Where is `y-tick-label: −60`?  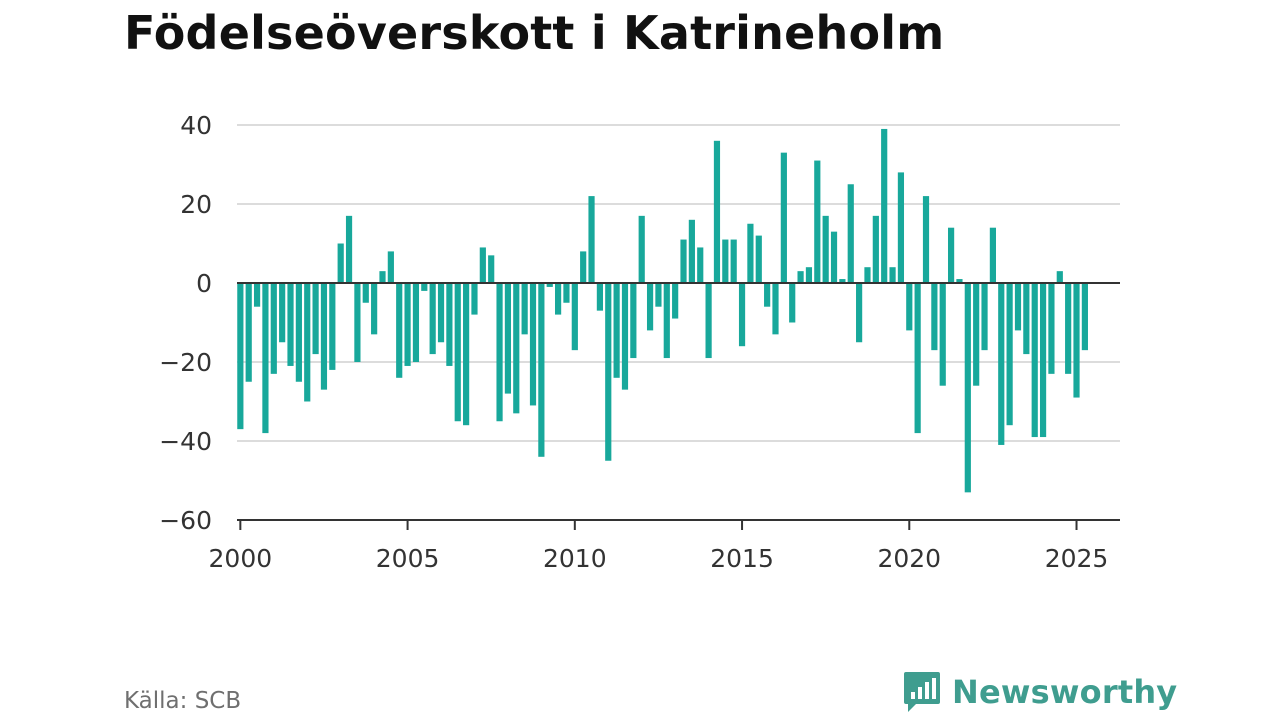 y-tick-label: −60 is located at coordinates (185, 520).